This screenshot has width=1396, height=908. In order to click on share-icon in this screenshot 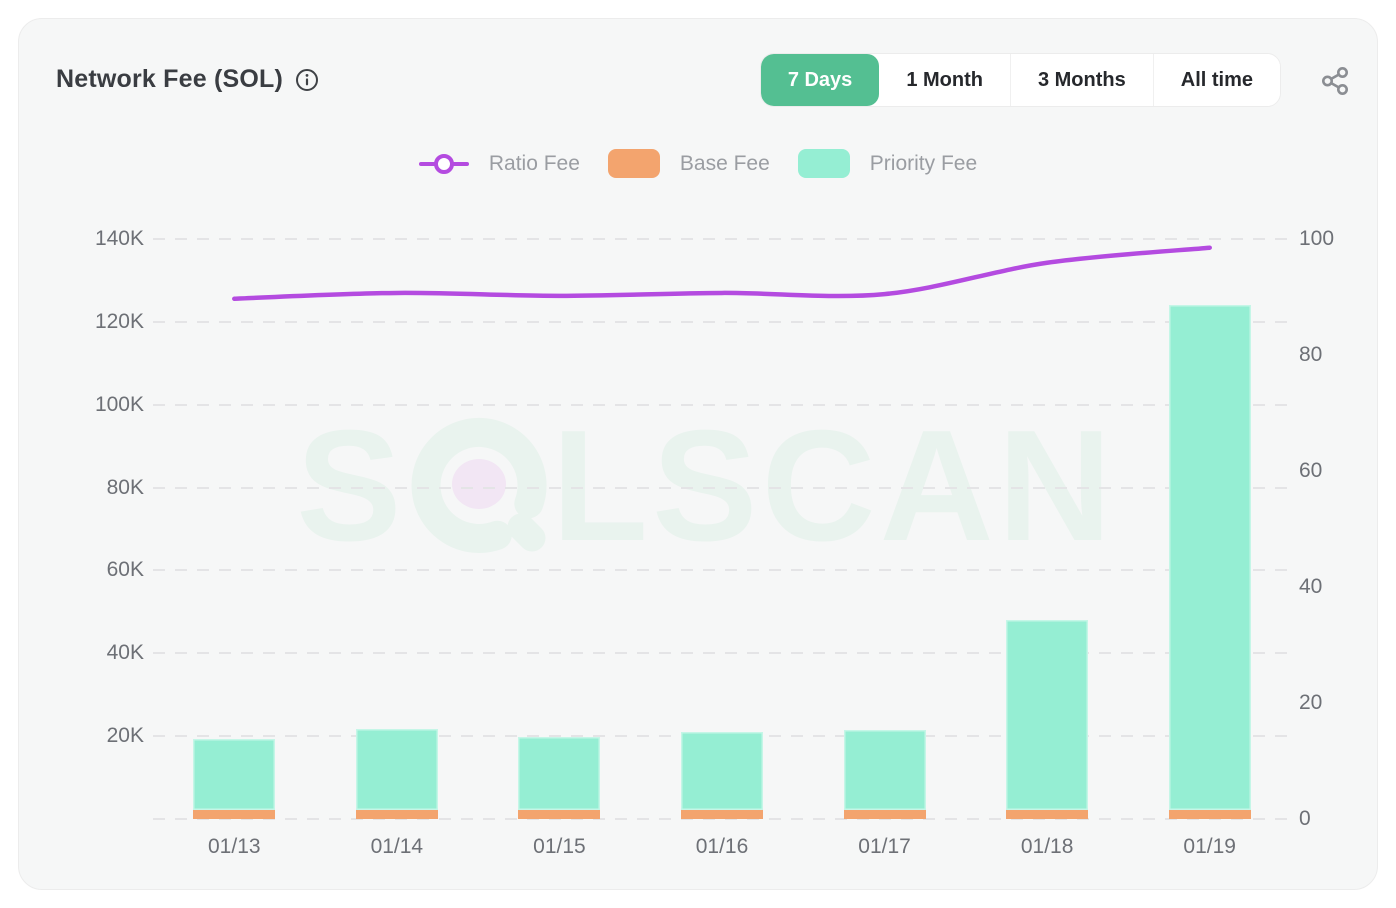, I will do `click(1335, 81)`.